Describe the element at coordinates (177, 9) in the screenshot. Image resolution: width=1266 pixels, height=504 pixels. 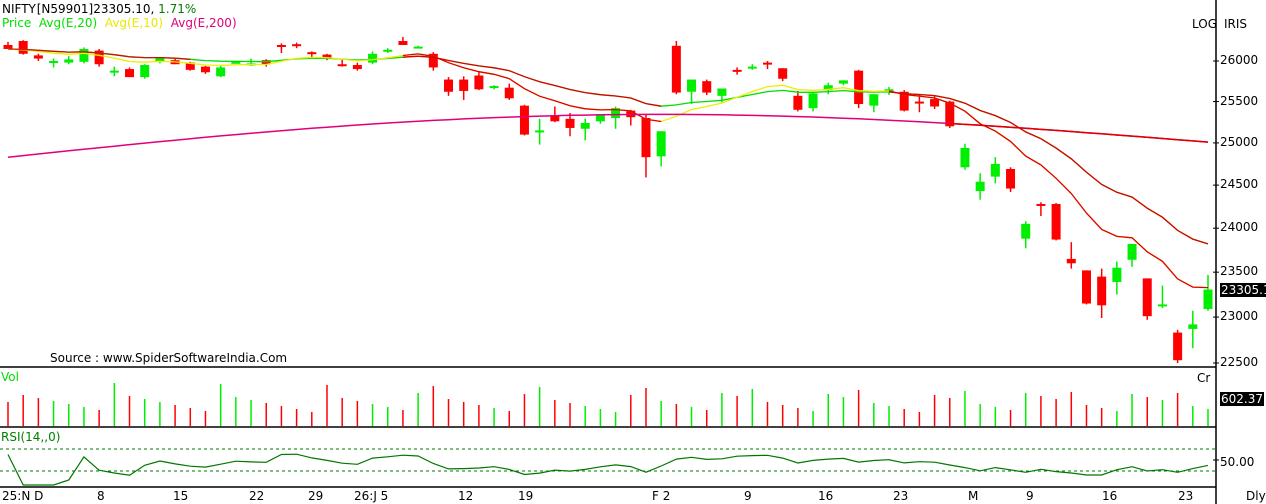
I see `change-percent: 1.71%` at that location.